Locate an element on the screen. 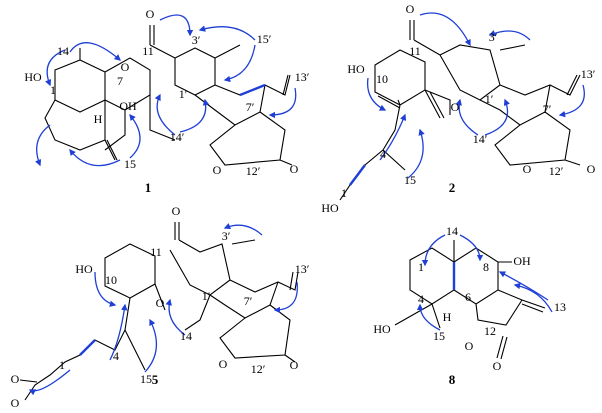 The image size is (602, 413). structure-8-hmbc is located at coordinates (484, 282).